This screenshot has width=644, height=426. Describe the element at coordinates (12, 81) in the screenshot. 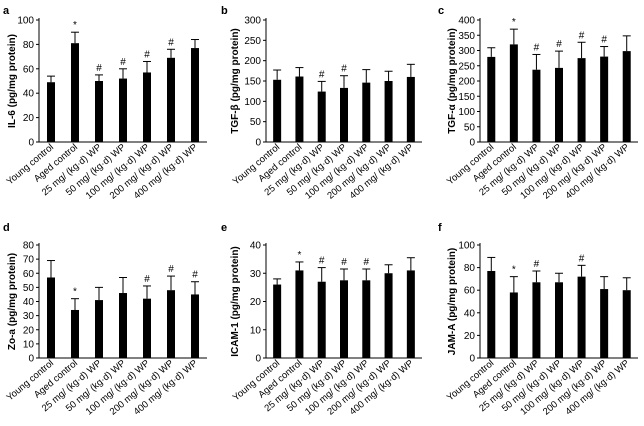

I see `y-axis-label: IL-6 (pg/mg protein)` at that location.